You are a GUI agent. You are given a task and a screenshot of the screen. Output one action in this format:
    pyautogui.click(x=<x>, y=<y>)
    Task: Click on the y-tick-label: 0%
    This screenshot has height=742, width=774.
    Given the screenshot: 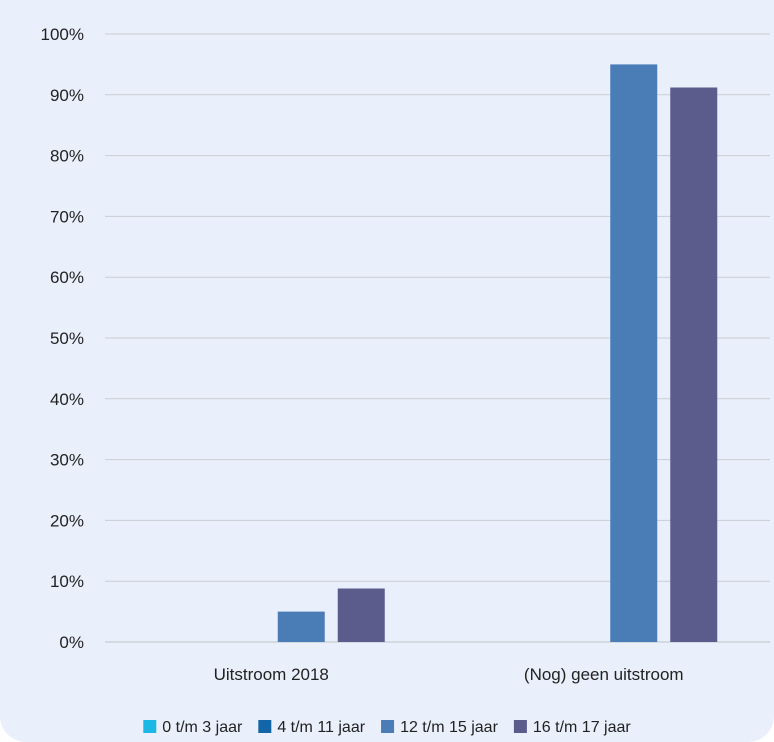 What is the action you would take?
    pyautogui.click(x=71, y=642)
    